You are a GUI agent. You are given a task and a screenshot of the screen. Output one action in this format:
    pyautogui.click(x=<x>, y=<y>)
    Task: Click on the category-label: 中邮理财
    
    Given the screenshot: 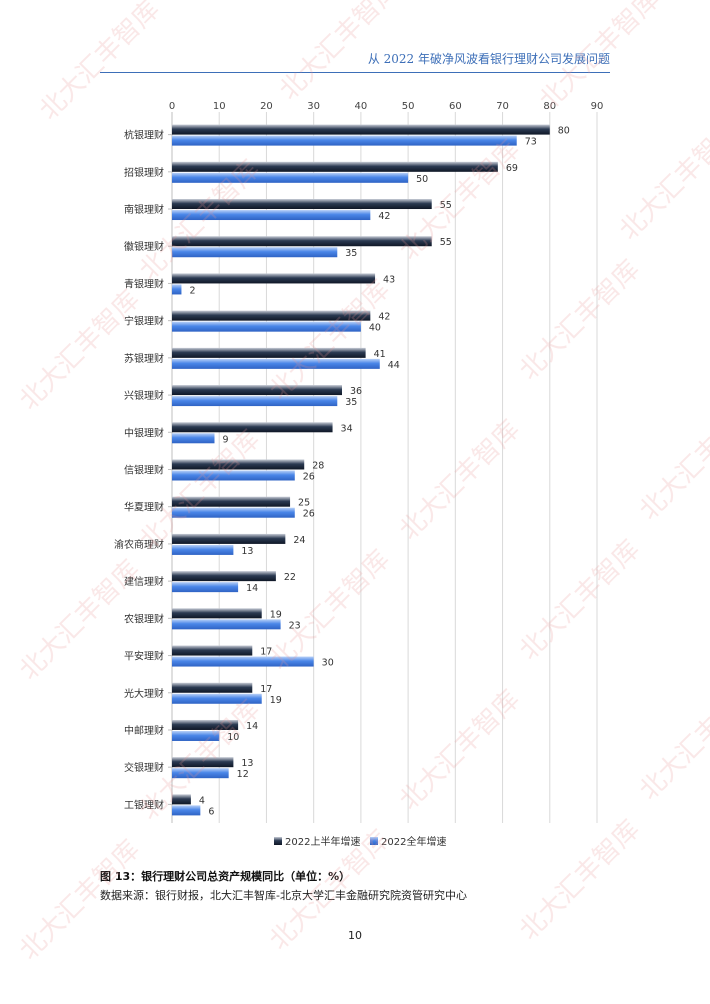 What is the action you would take?
    pyautogui.click(x=144, y=730)
    